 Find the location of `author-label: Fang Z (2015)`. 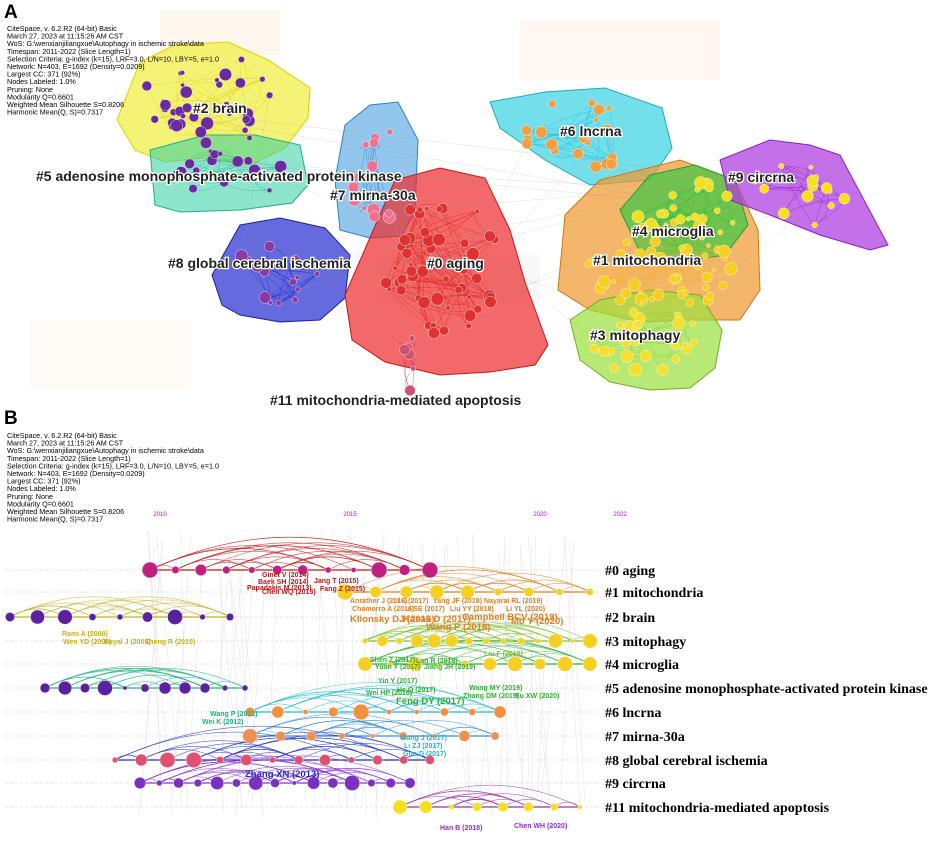

author-label: Fang Z (2015) is located at coordinates (342, 589).